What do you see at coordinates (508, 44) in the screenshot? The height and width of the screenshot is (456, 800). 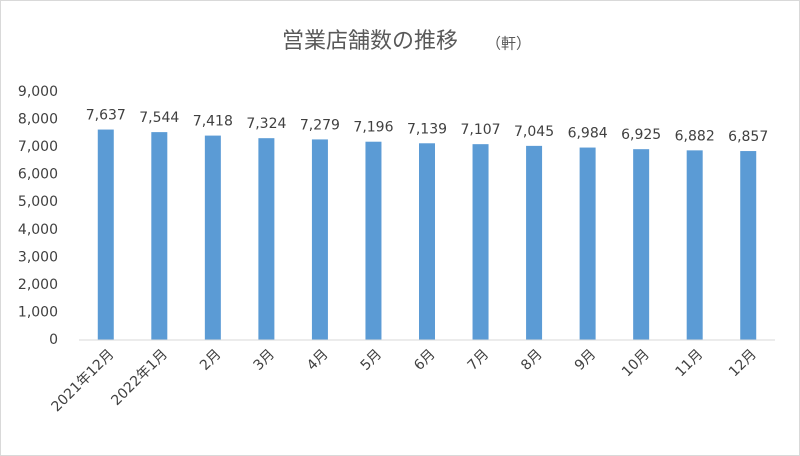 I see `chart-unit: （軒）` at bounding box center [508, 44].